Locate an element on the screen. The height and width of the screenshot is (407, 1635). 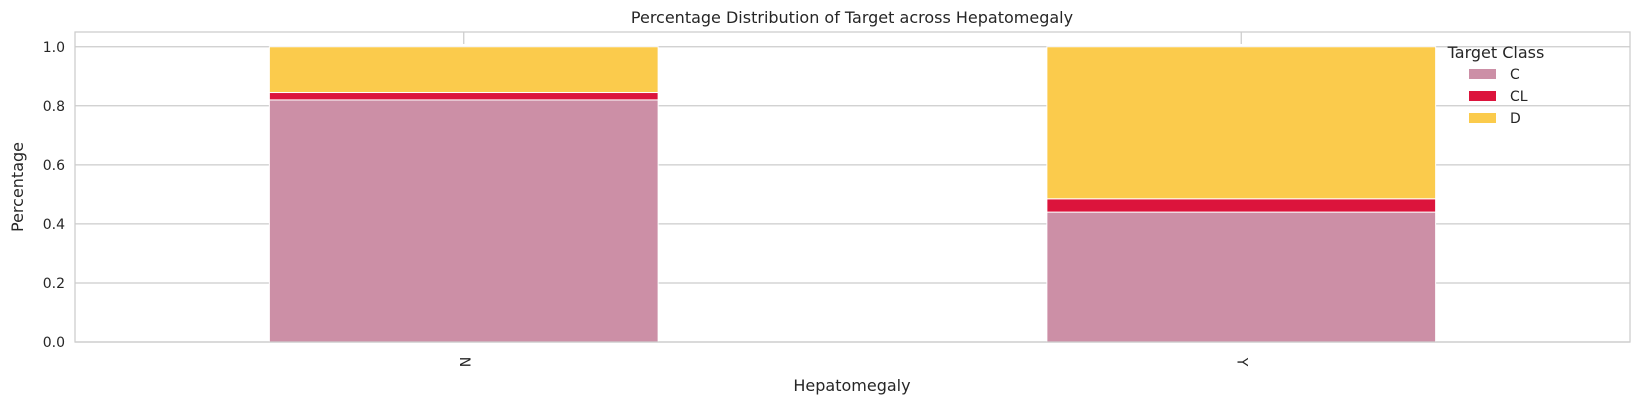
legend: Target Class C CL D is located at coordinates (1496, 85).